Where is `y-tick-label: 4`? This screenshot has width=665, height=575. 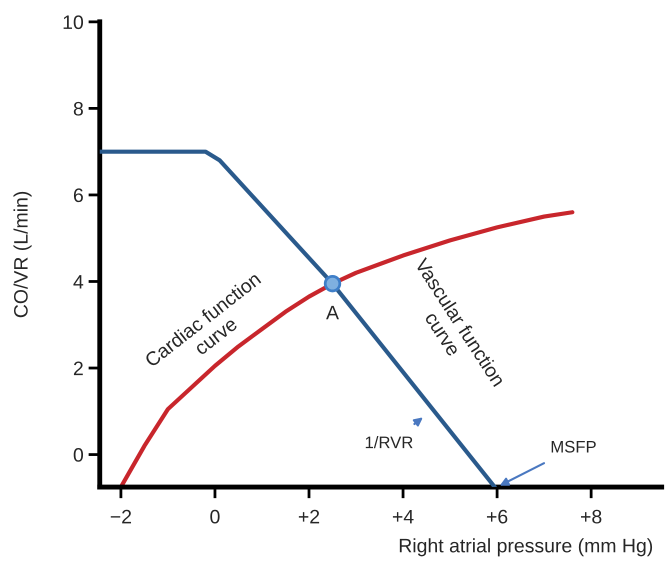 y-tick-label: 4 is located at coordinates (78, 282).